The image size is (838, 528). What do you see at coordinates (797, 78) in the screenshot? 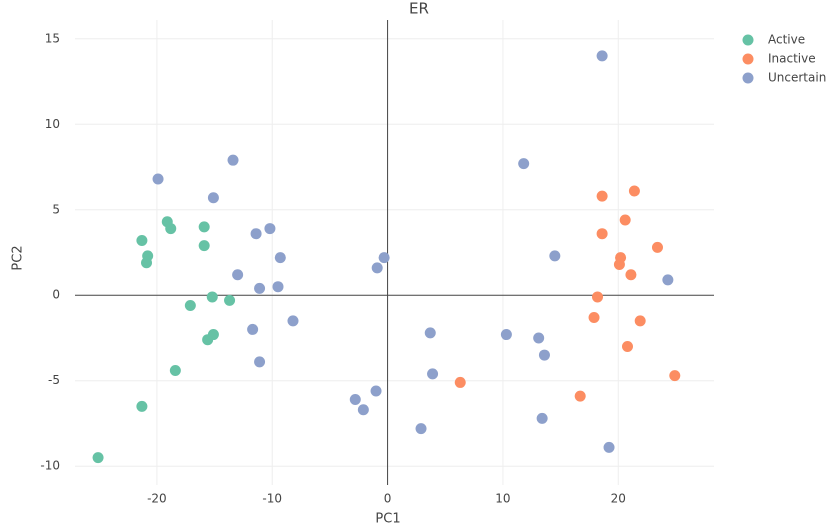
I see `legend-label: Uncertain` at bounding box center [797, 78].